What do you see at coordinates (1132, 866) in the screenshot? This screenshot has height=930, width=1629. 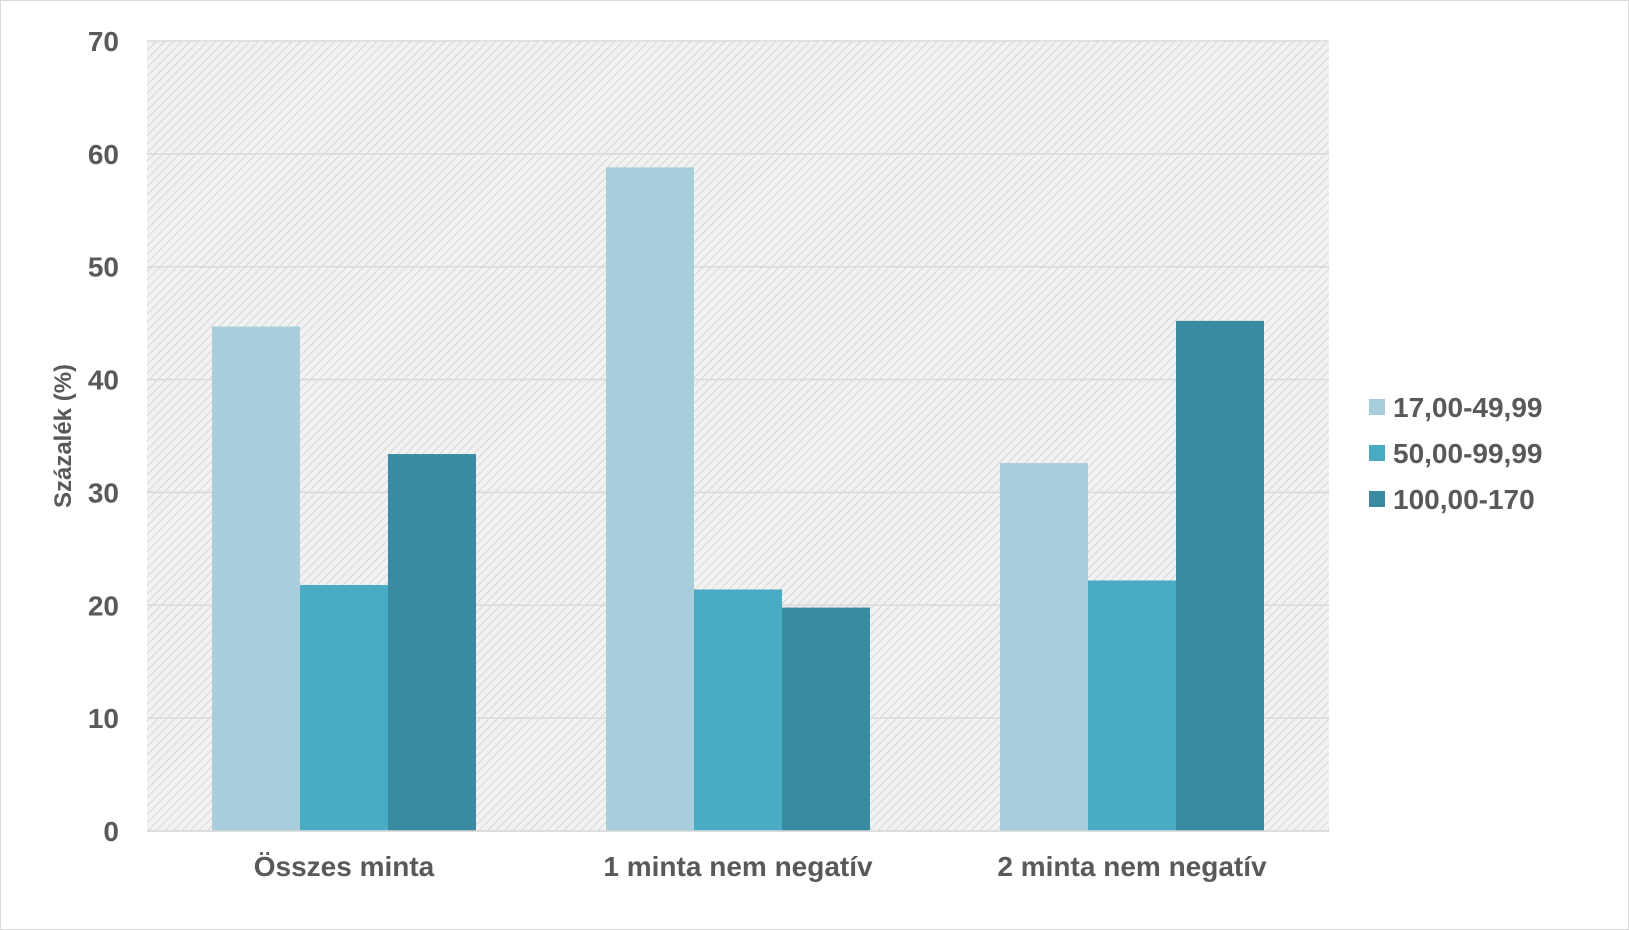 I see `x-category-label: 2 minta nem negatív` at bounding box center [1132, 866].